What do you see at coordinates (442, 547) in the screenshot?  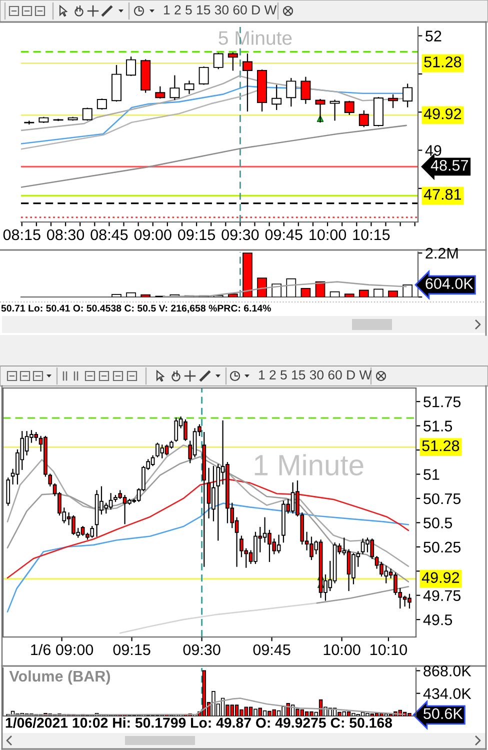 I see `y-tick-label: 50.25` at bounding box center [442, 547].